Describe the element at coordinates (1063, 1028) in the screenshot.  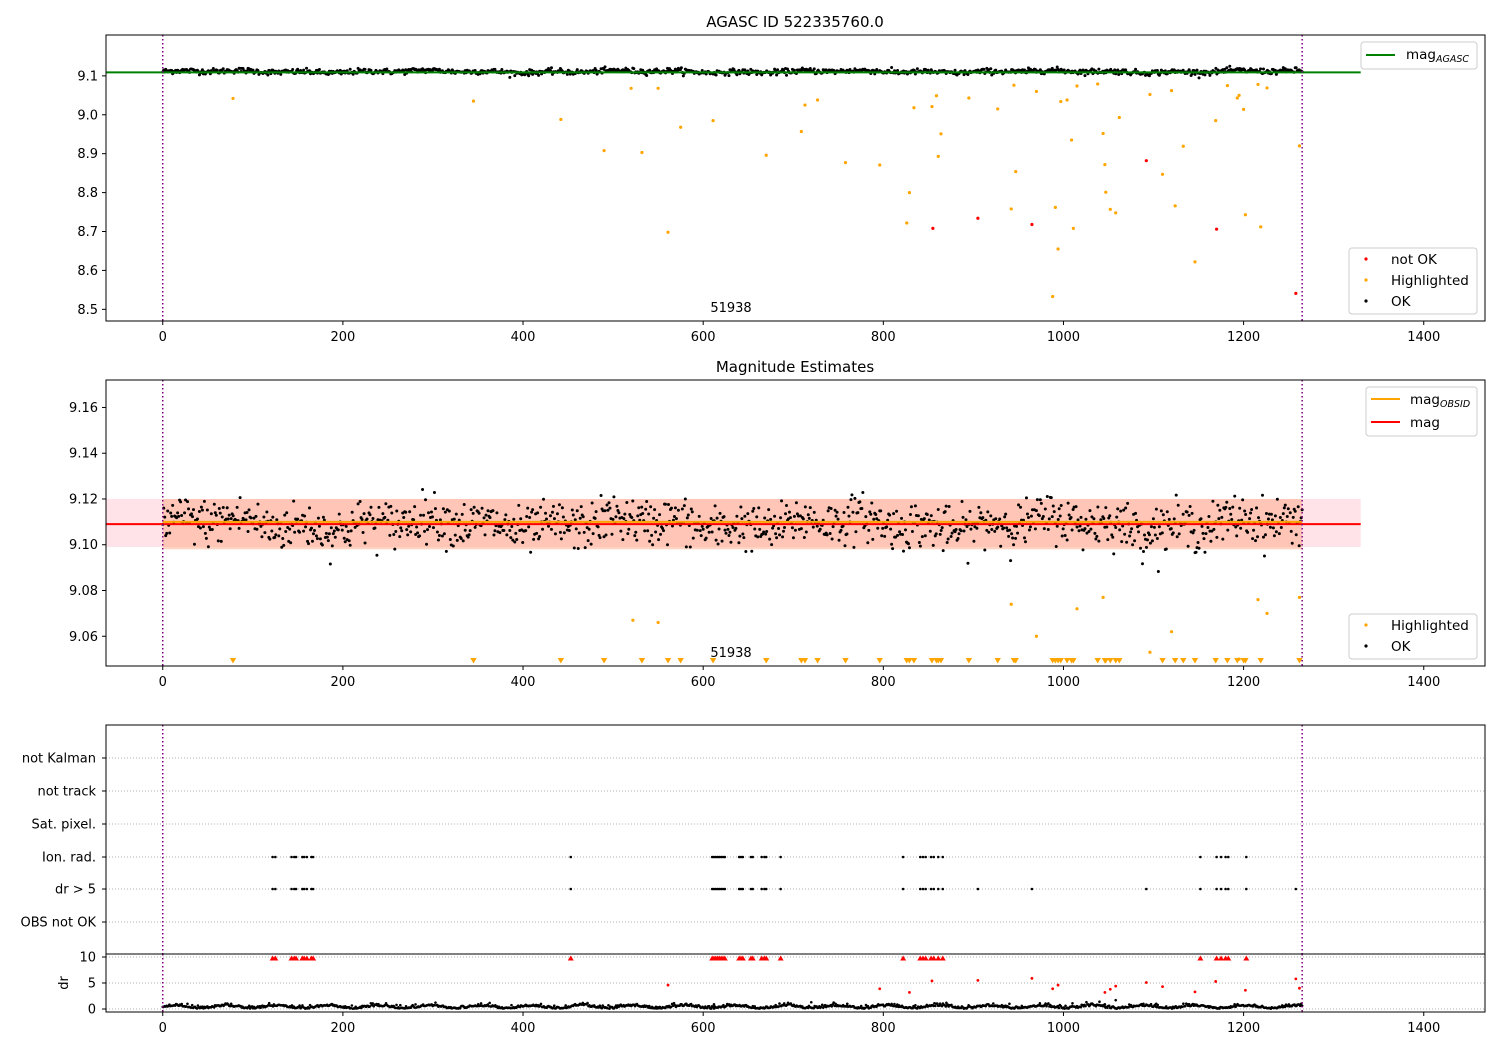
I see `x-tick-label: 1000` at that location.